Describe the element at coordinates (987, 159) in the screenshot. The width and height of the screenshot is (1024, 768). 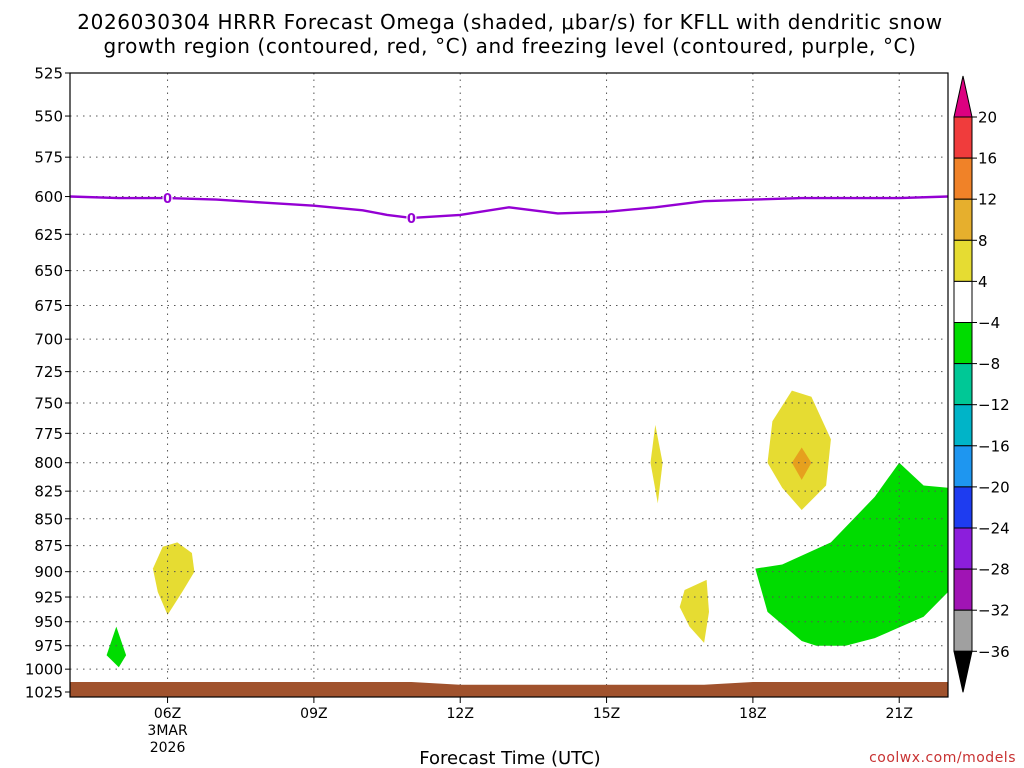
I see `colorbar-label-1: 16` at that location.